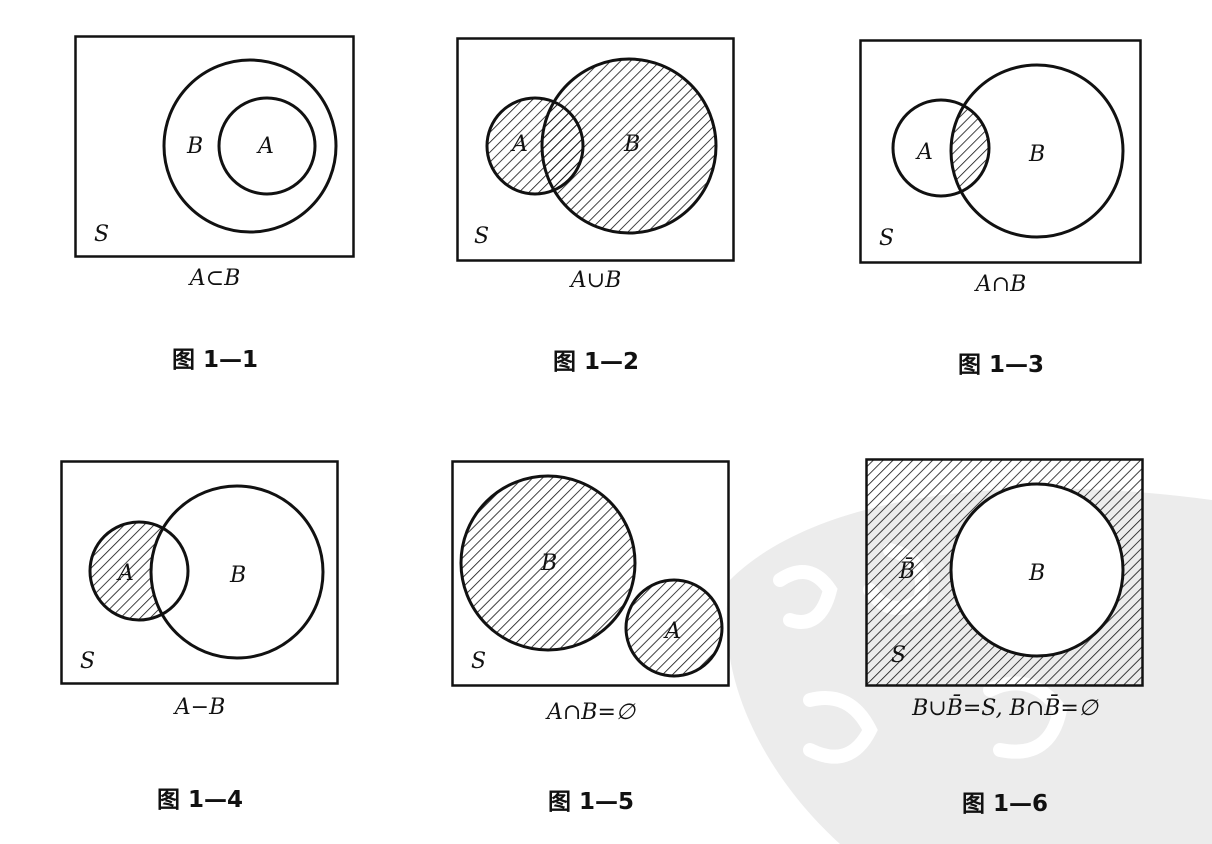  What do you see at coordinates (200, 707) in the screenshot?
I see `caption-1-4: A−B` at bounding box center [200, 707].